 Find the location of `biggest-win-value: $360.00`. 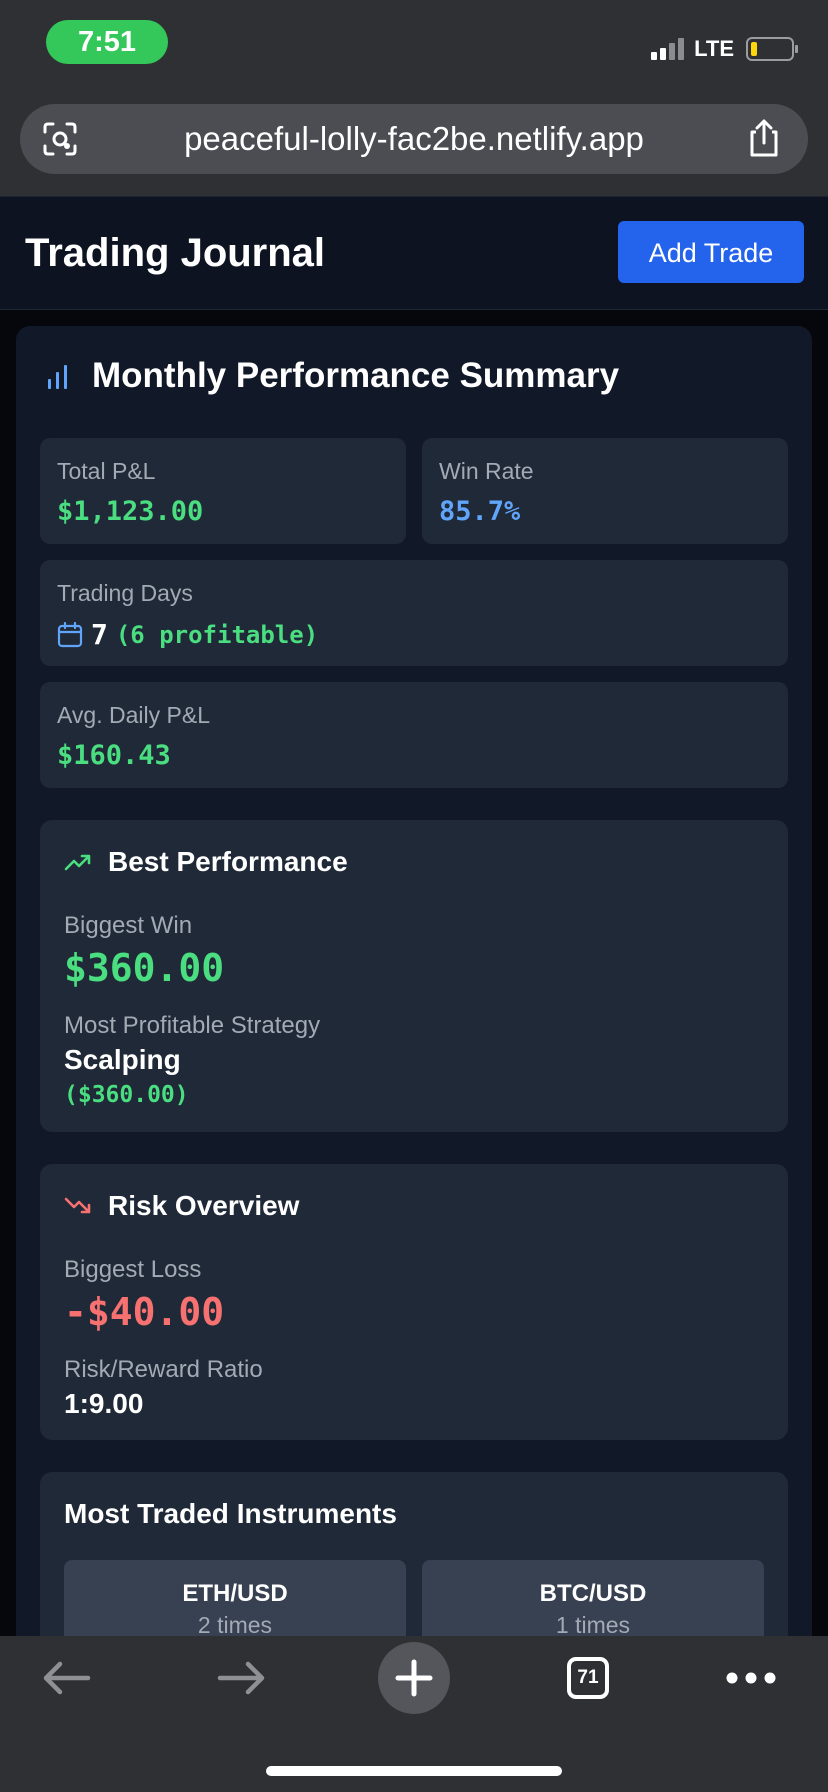

biggest-win-value: $360.00 is located at coordinates (144, 968).